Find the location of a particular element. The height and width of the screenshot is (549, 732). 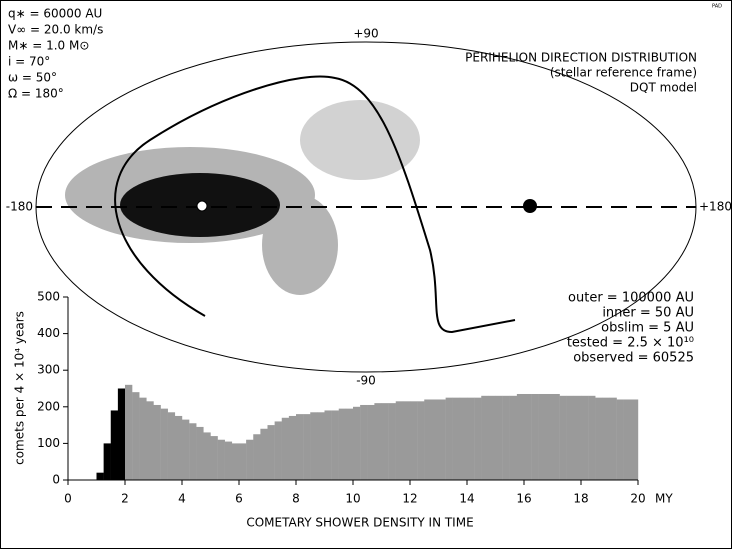

y-tick-label: 300 is located at coordinates (48, 370).